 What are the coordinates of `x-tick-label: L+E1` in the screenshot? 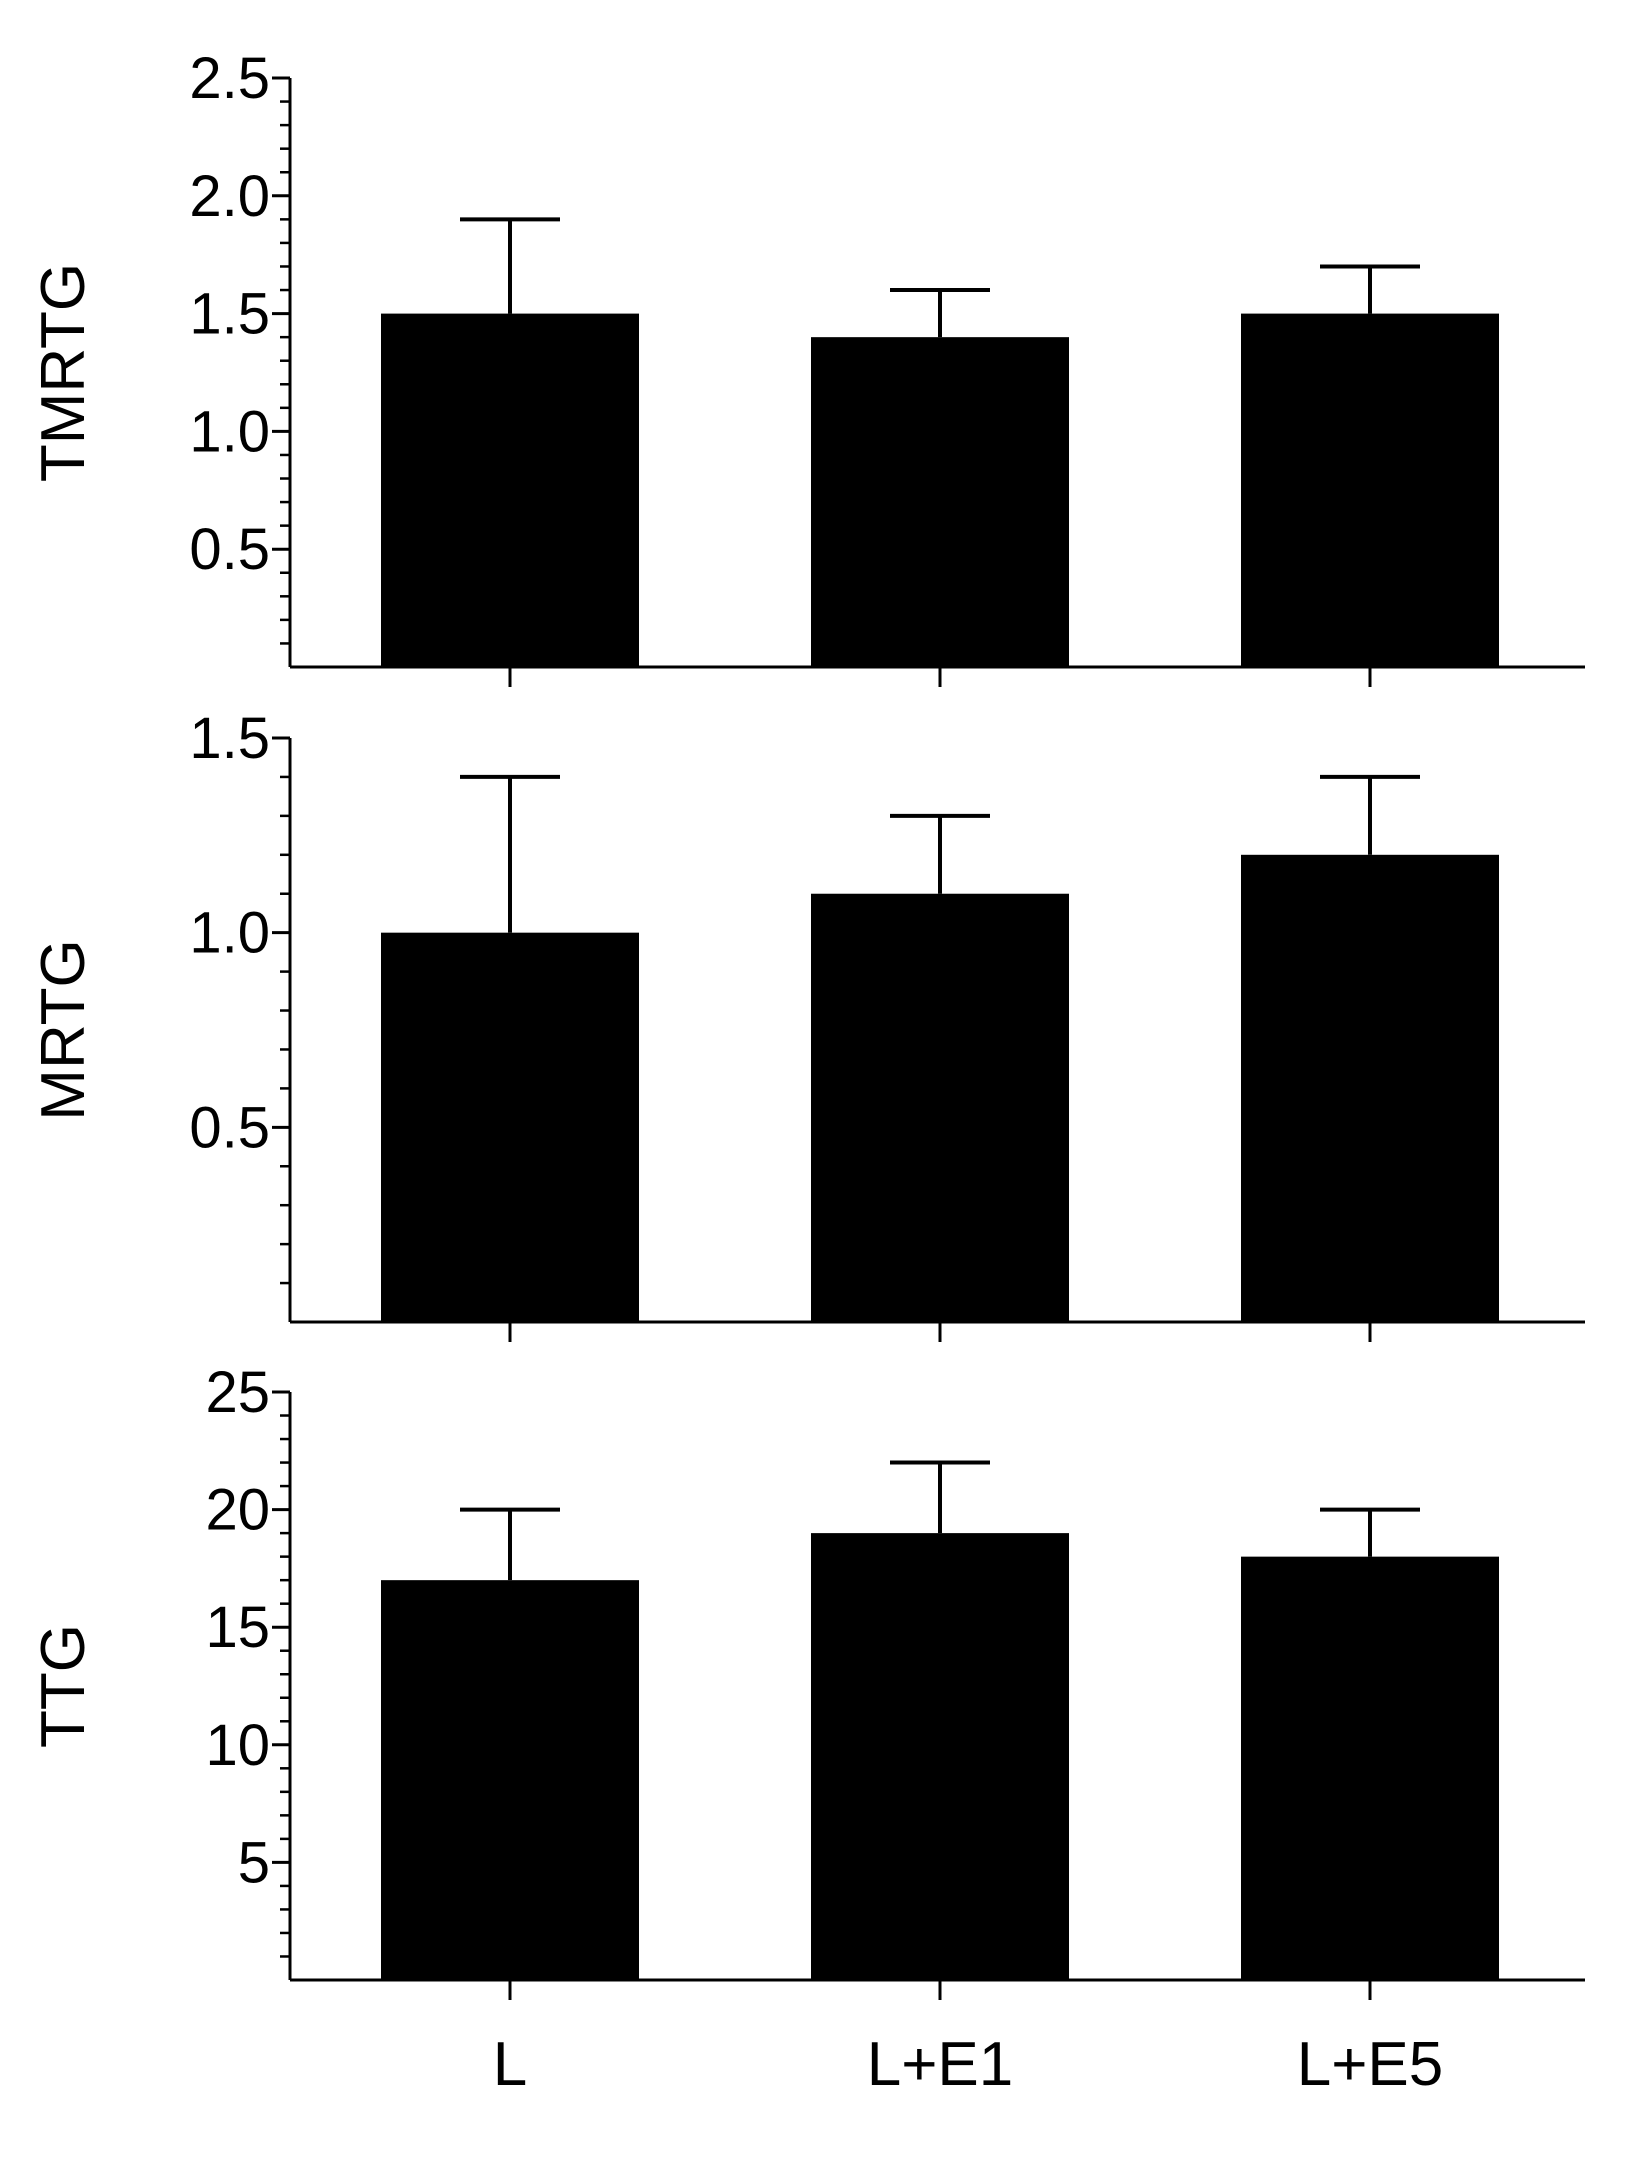 It's located at (940, 2064).